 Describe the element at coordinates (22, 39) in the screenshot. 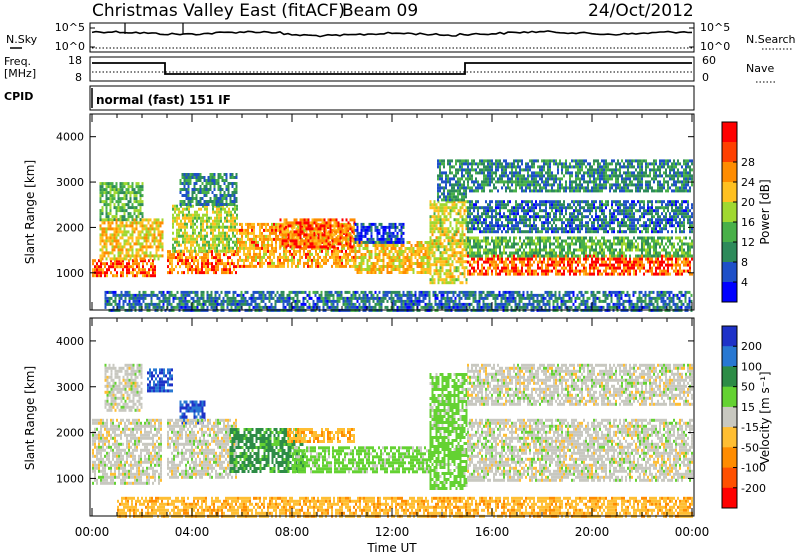

I see `nsky-label: N.Sky` at that location.